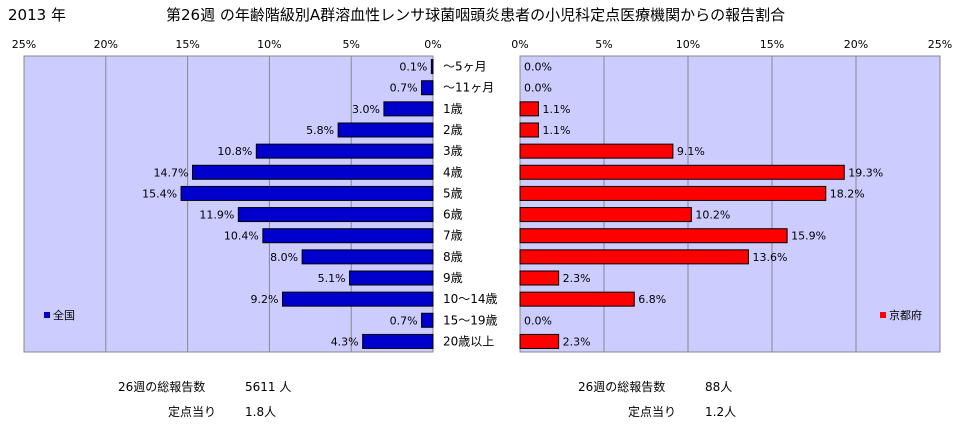  I want to click on national-data-label: 14.7%, so click(171, 172).